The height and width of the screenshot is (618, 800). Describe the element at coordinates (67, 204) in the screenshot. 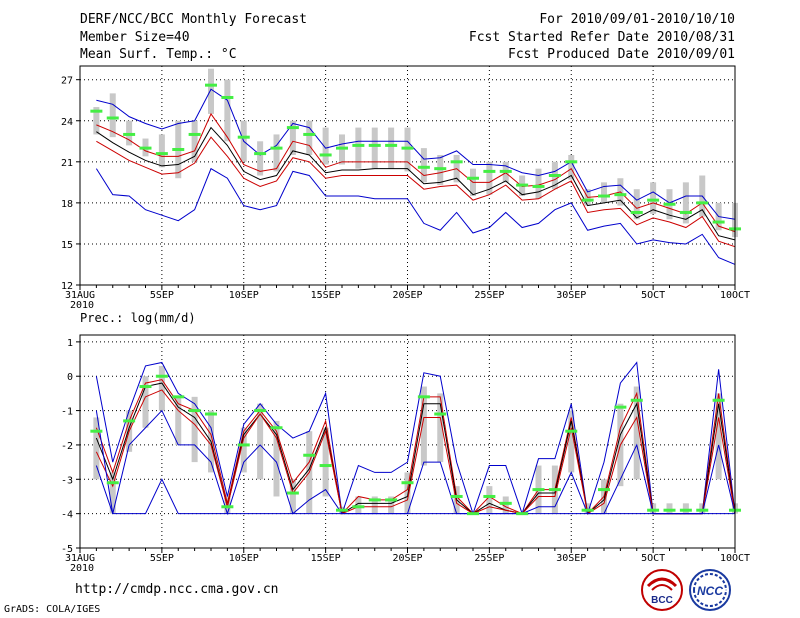

I see `y-tick-label: 18` at that location.